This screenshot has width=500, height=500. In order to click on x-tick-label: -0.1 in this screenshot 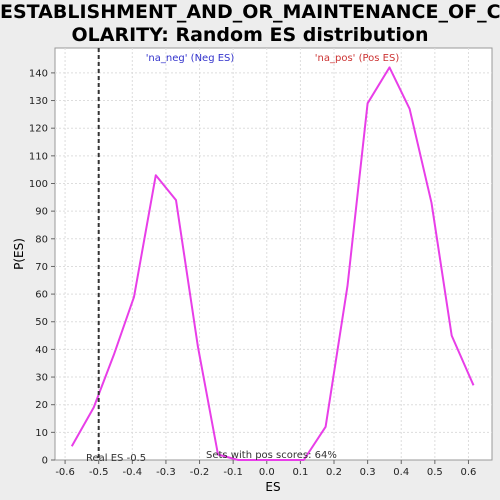, I will do `click(233, 472)`.